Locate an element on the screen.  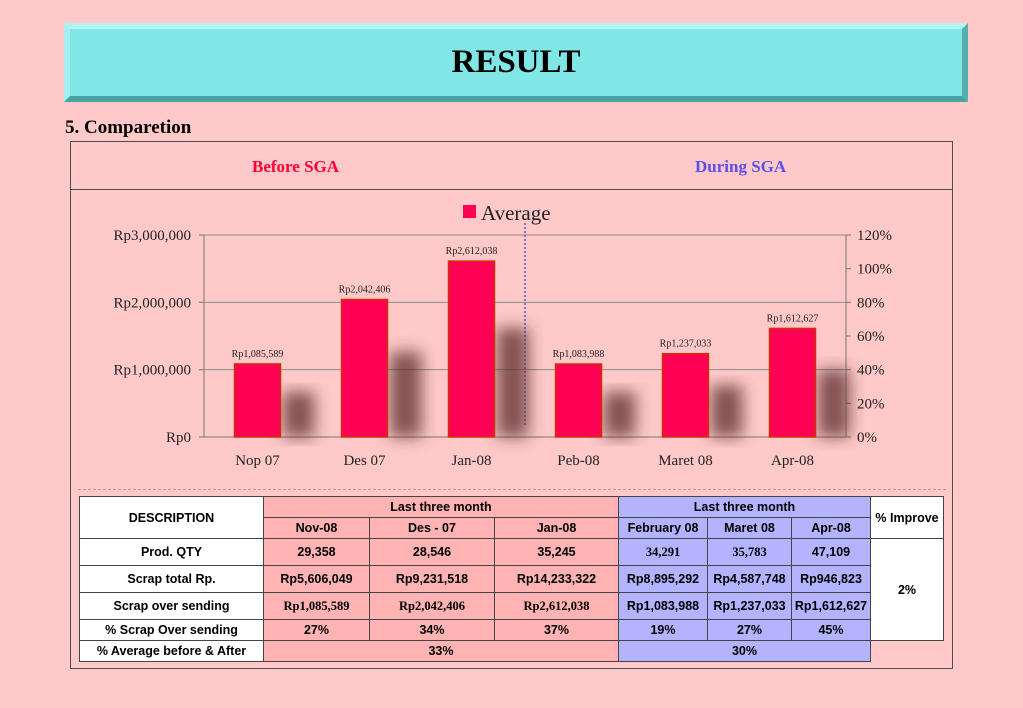
data-label: Rp2,612,038 is located at coordinates (472, 251).